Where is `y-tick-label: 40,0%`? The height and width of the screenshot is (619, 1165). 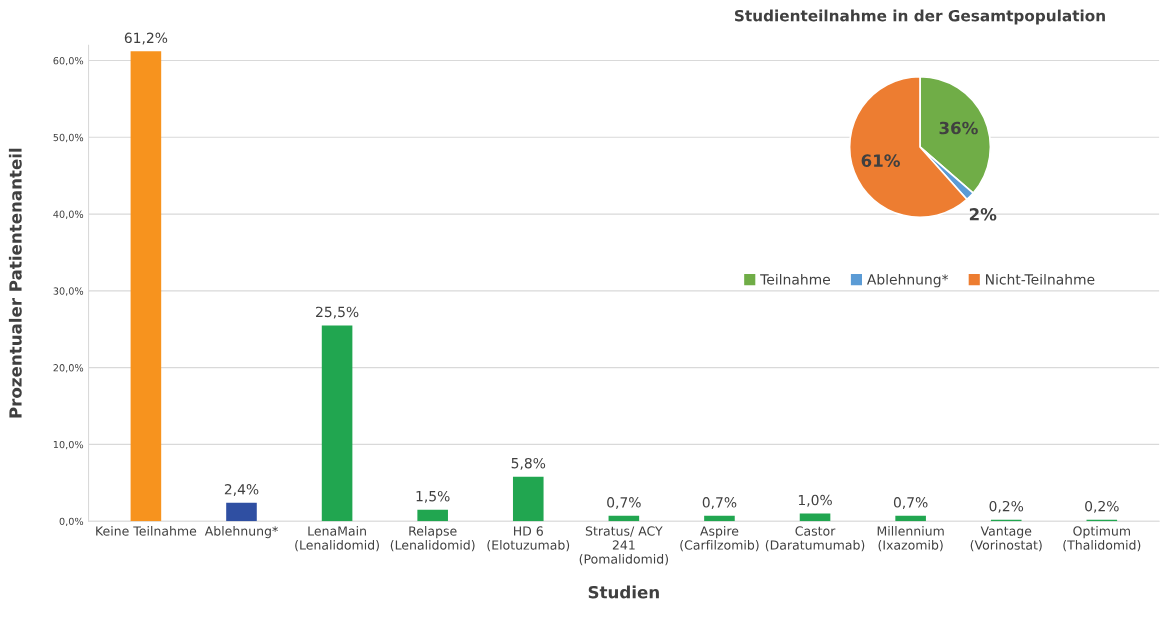
y-tick-label: 40,0% is located at coordinates (68, 214).